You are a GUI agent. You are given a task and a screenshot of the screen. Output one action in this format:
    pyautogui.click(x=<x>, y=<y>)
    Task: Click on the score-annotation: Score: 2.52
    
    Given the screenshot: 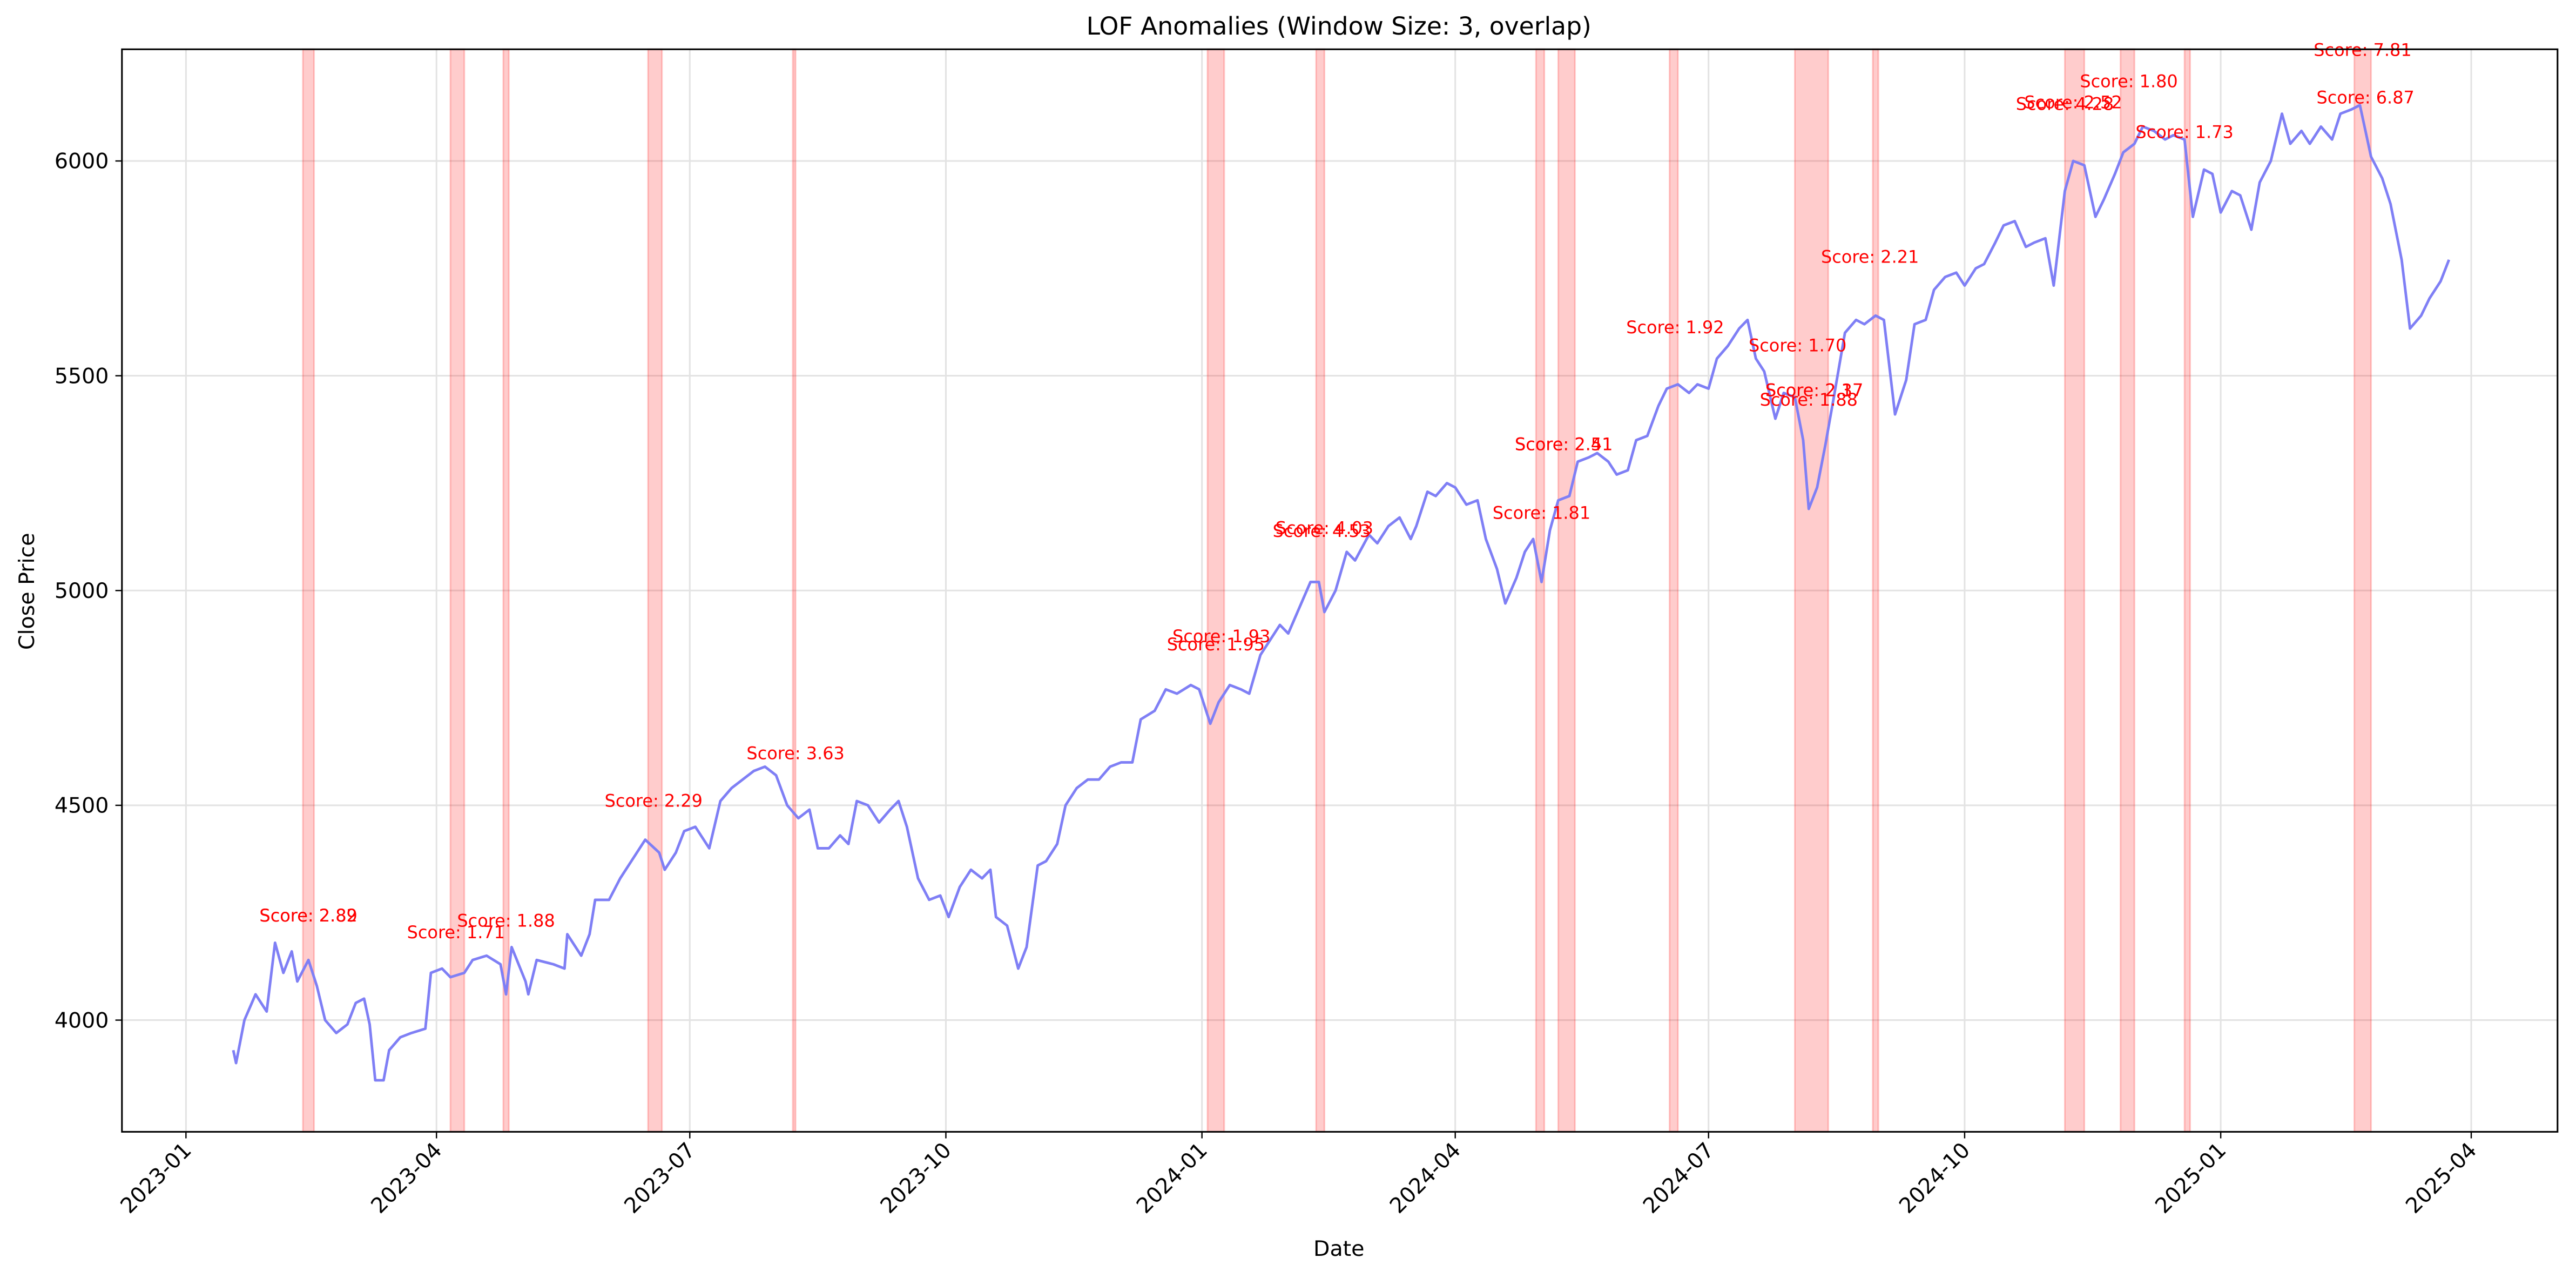 What is the action you would take?
    pyautogui.click(x=2073, y=102)
    